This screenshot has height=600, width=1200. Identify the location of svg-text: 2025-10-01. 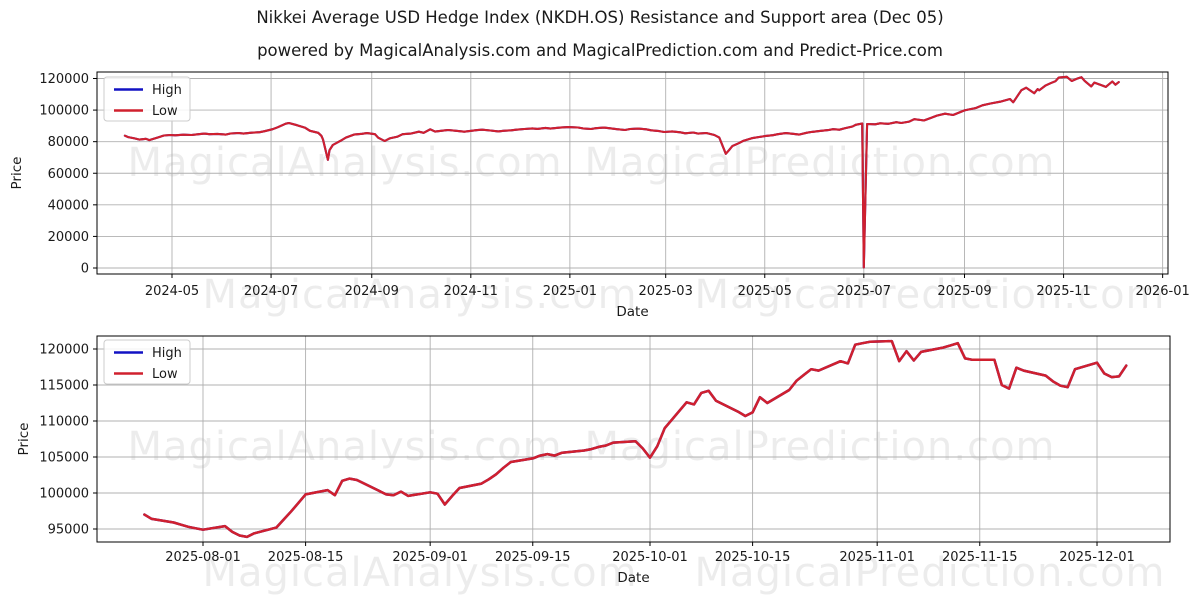
(650, 557).